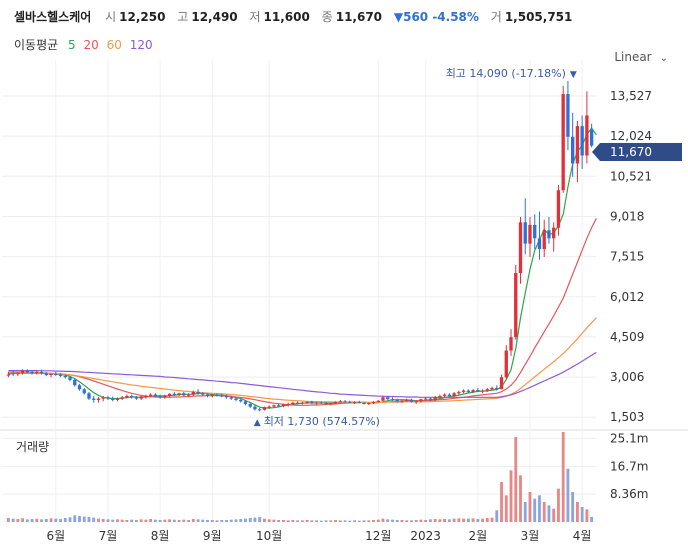 The height and width of the screenshot is (557, 688). Describe the element at coordinates (359, 17) in the screenshot. I see `close-value: 11,670` at that location.